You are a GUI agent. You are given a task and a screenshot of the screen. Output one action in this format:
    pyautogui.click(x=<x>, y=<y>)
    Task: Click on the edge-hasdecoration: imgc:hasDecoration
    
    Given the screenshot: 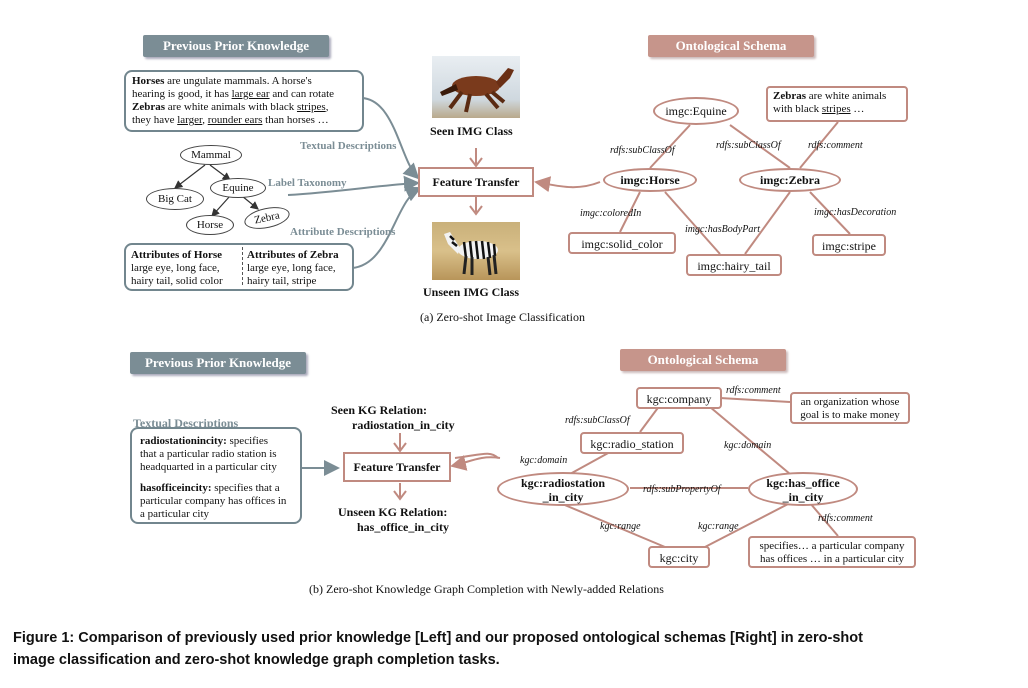 What is the action you would take?
    pyautogui.click(x=855, y=212)
    